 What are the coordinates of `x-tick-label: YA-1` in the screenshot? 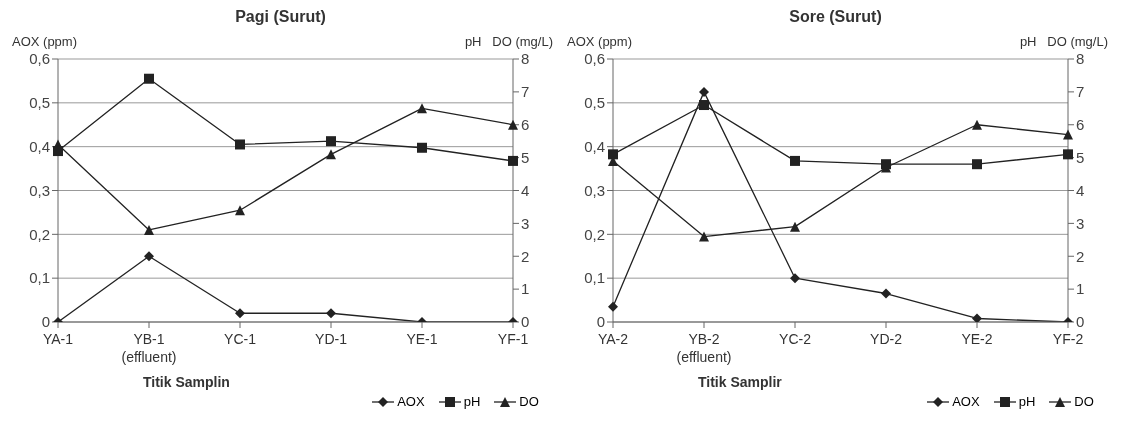 It's located at (58, 339).